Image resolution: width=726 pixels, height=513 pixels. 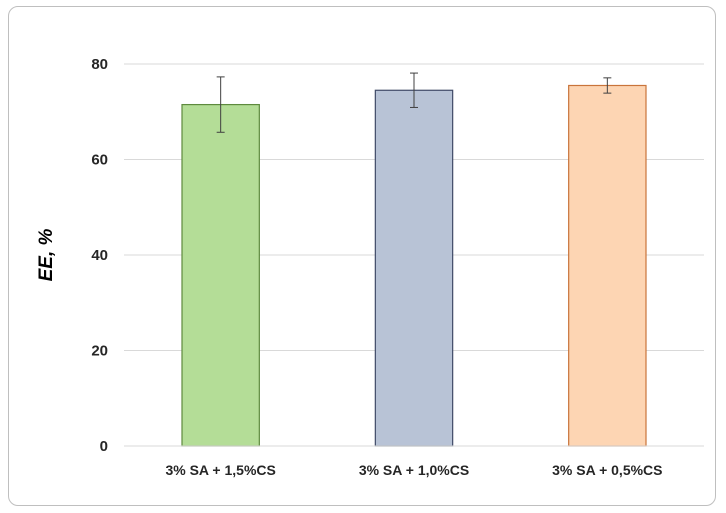 I want to click on x-category-label: 3% SA + 0,5%CS, so click(x=607, y=470).